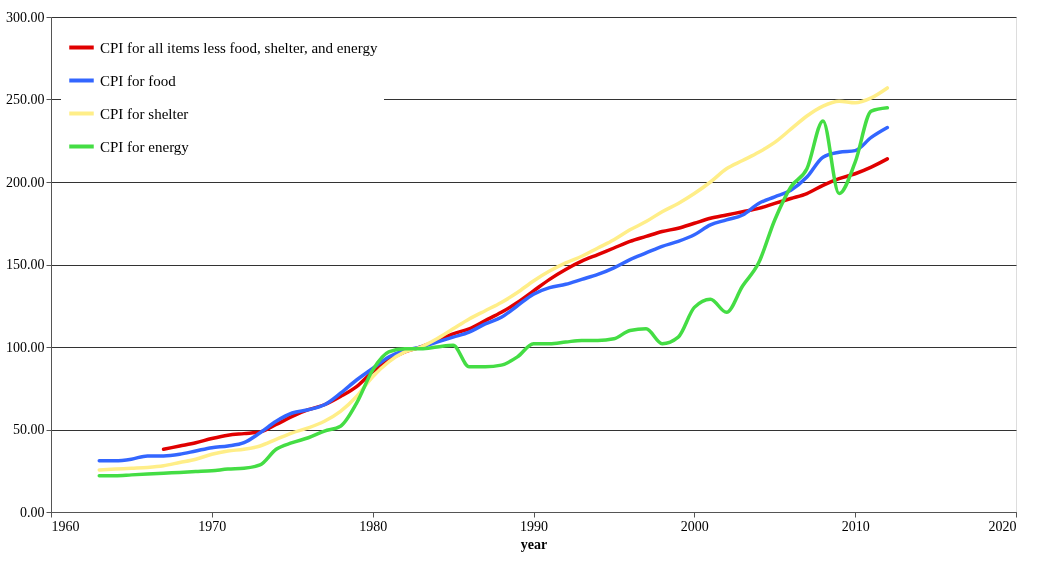  Describe the element at coordinates (145, 146) in the screenshot. I see `legend-label: CPI for energy` at that location.